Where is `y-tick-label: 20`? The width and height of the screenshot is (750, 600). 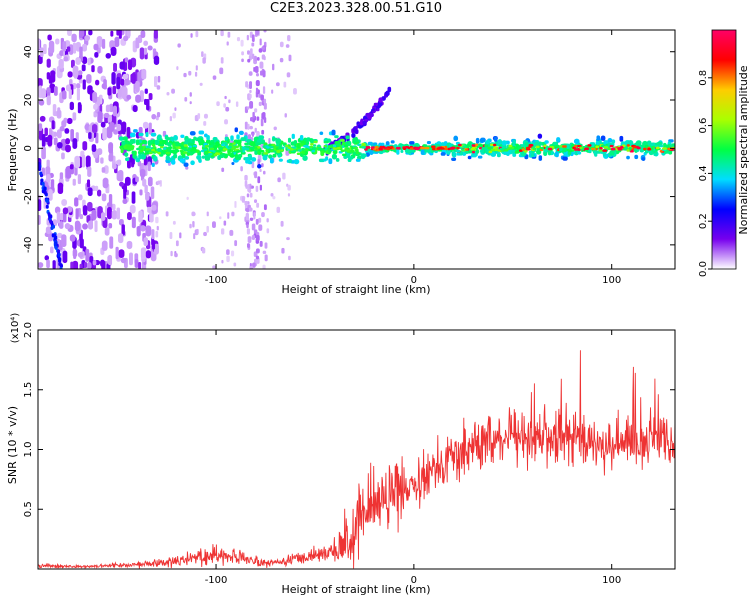
y-tick-label: 20 is located at coordinates (28, 100).